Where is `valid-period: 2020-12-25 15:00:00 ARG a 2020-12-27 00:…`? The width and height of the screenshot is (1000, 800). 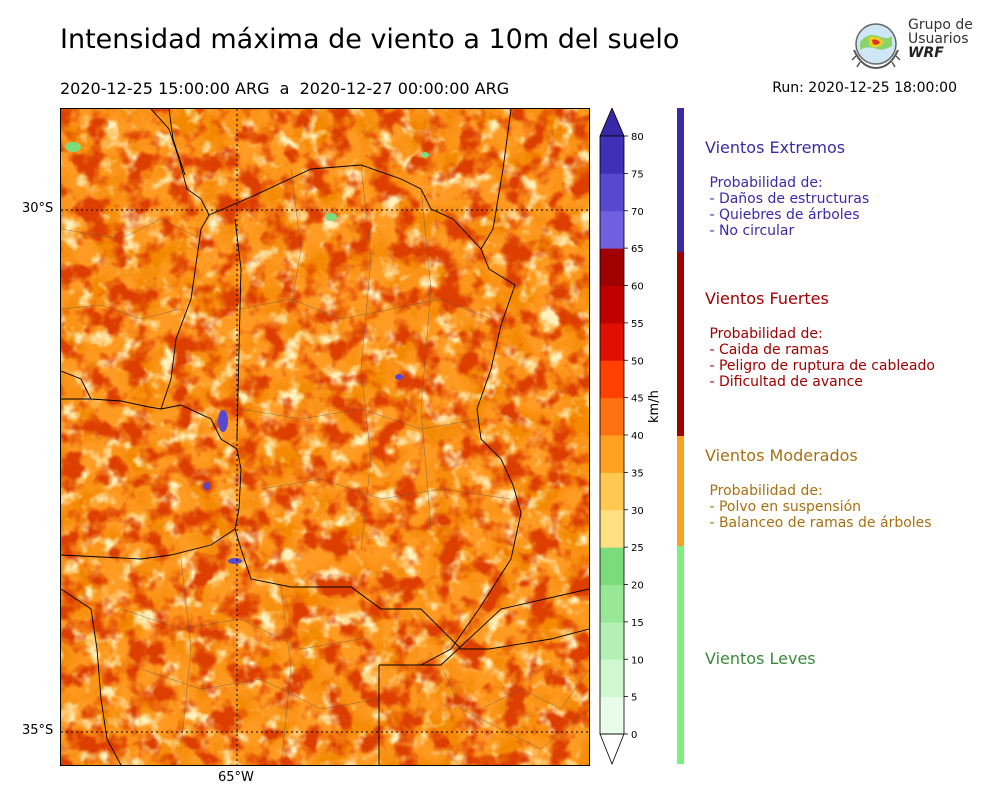 valid-period: 2020-12-25 15:00:00 ARG a 2020-12-27 00:… is located at coordinates (285, 88).